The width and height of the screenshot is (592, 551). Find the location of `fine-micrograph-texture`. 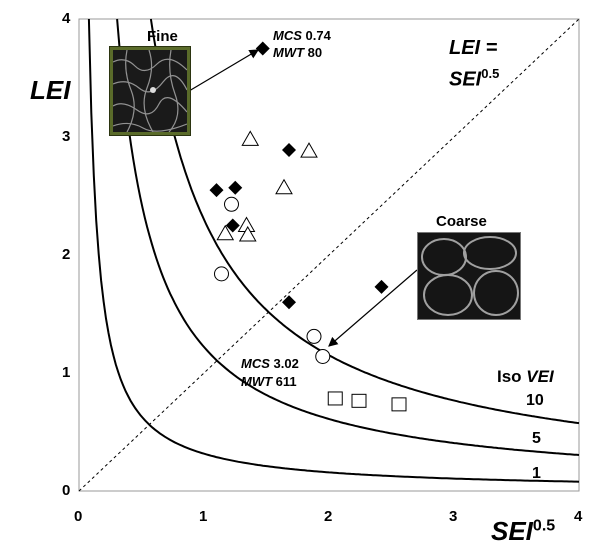

fine-micrograph-texture is located at coordinates (150, 91).